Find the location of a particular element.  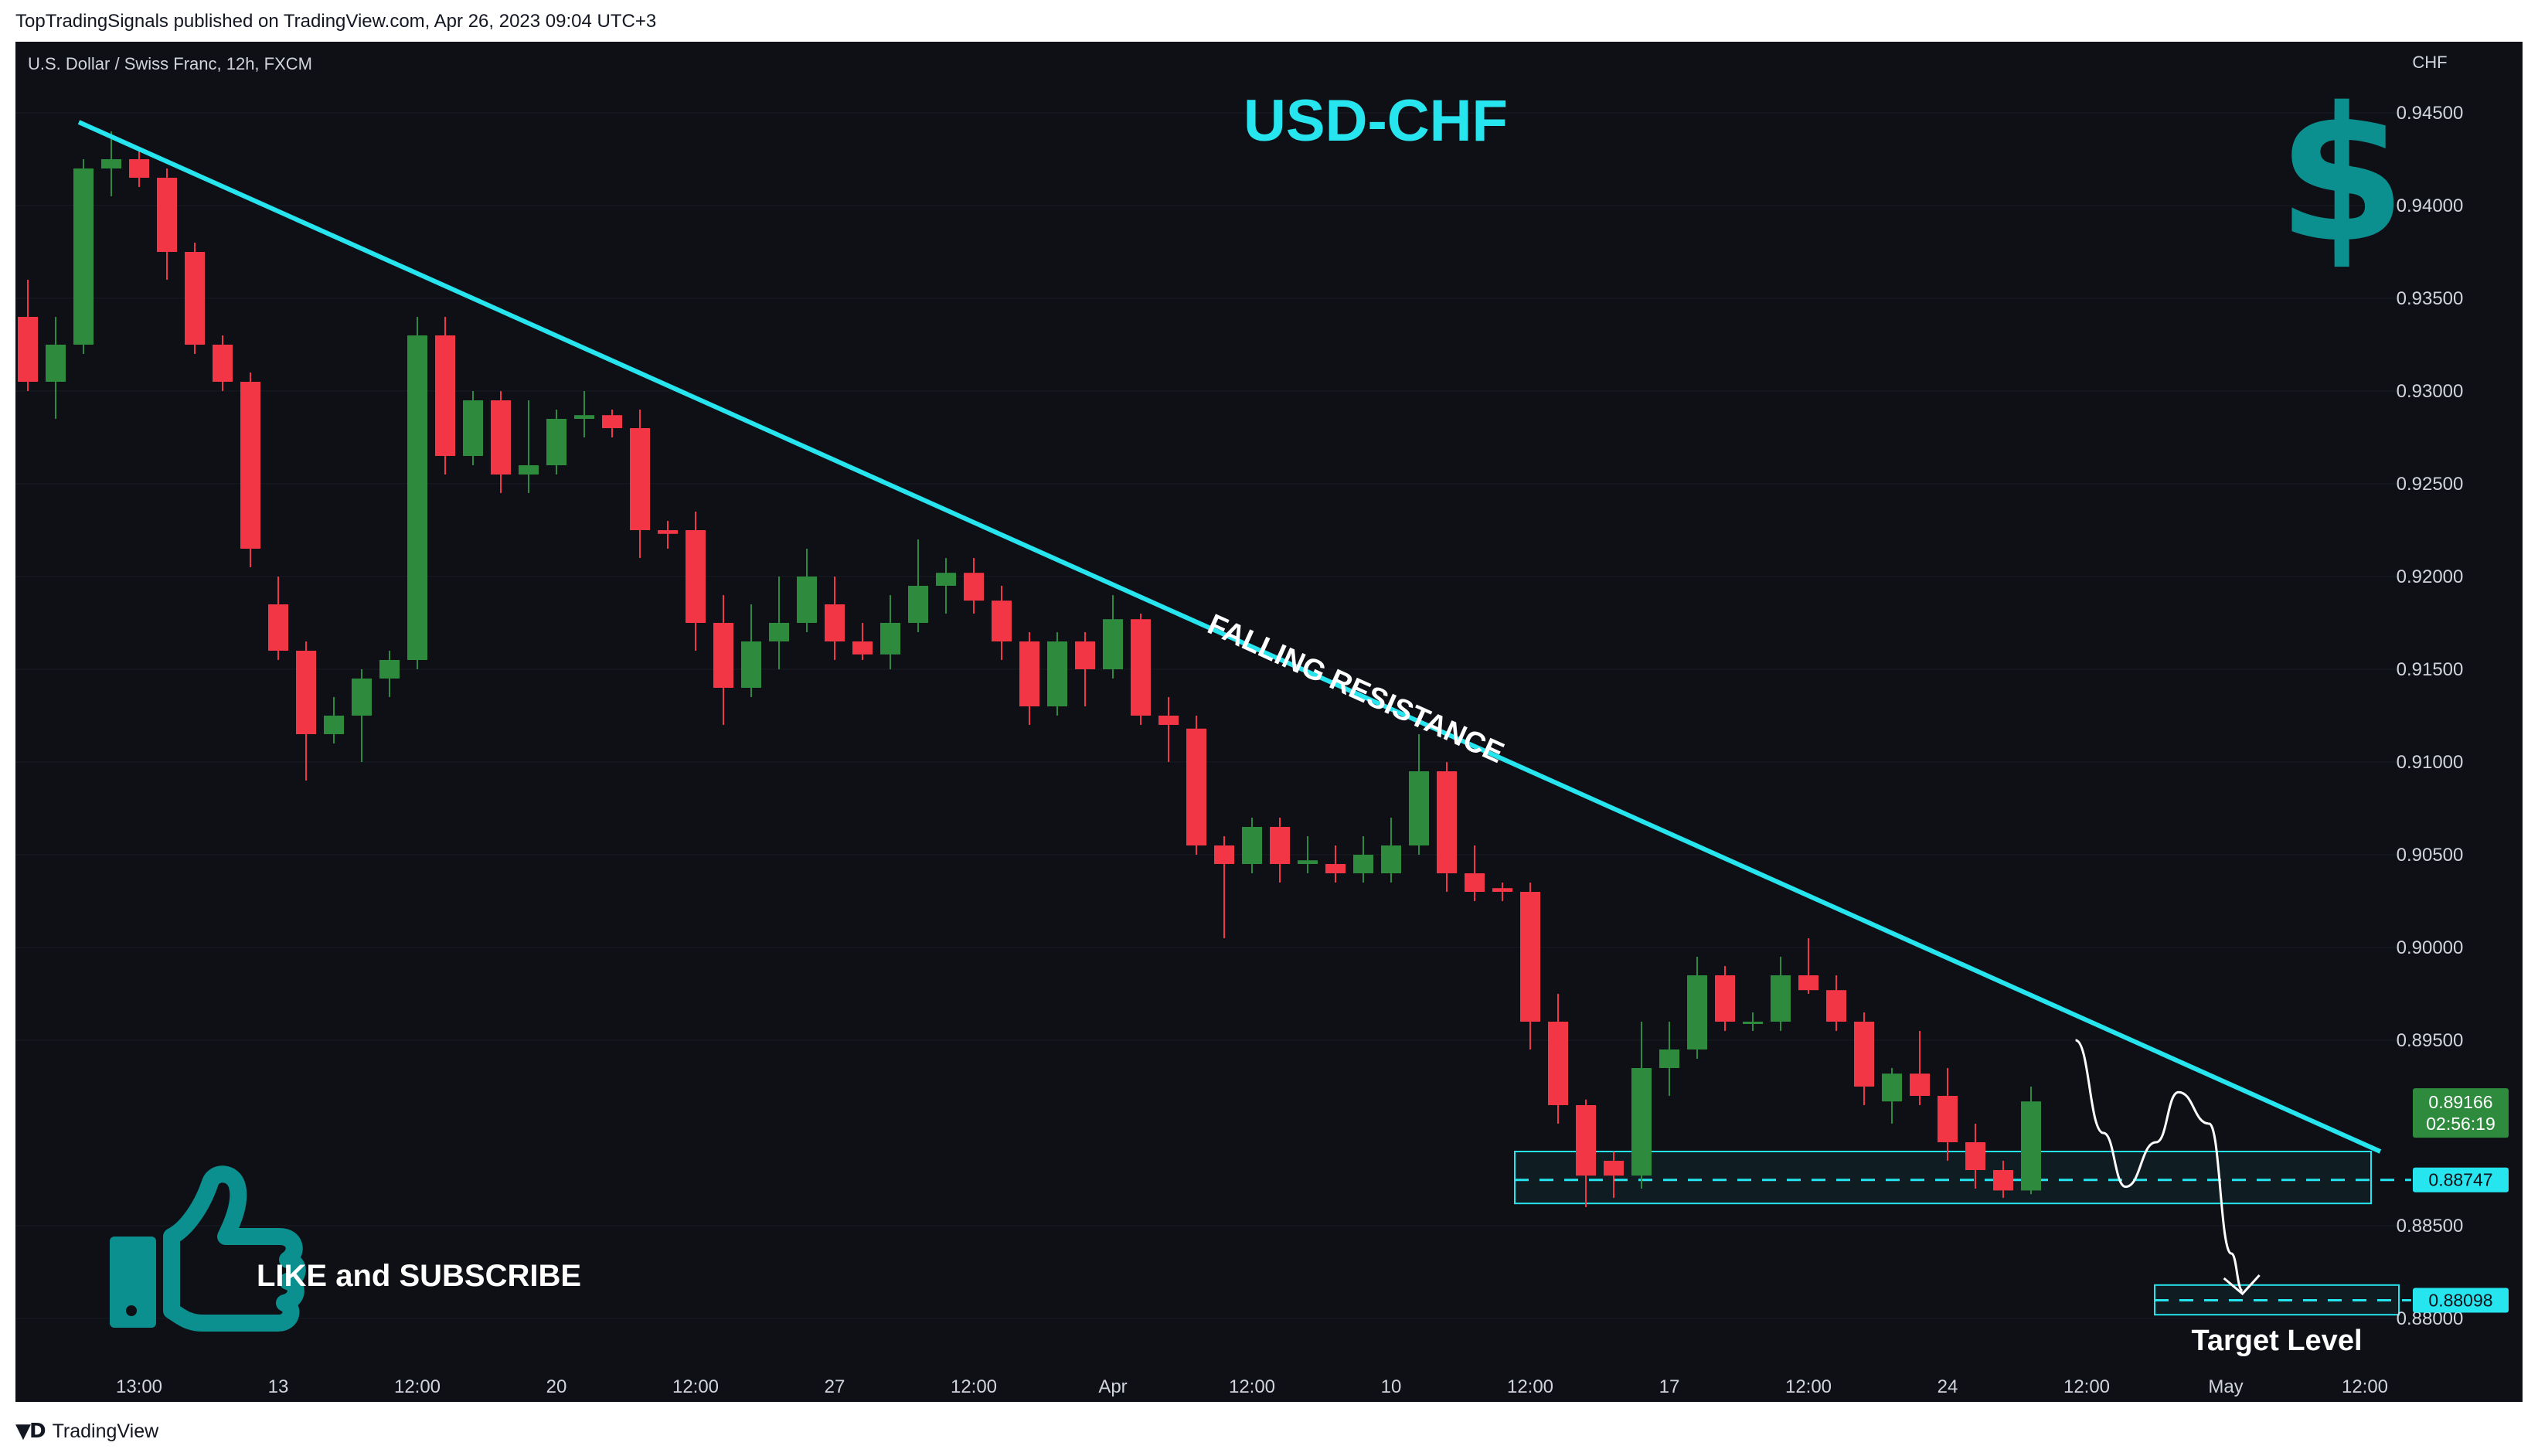

svg-text: 0.88747 is located at coordinates (2460, 1180).